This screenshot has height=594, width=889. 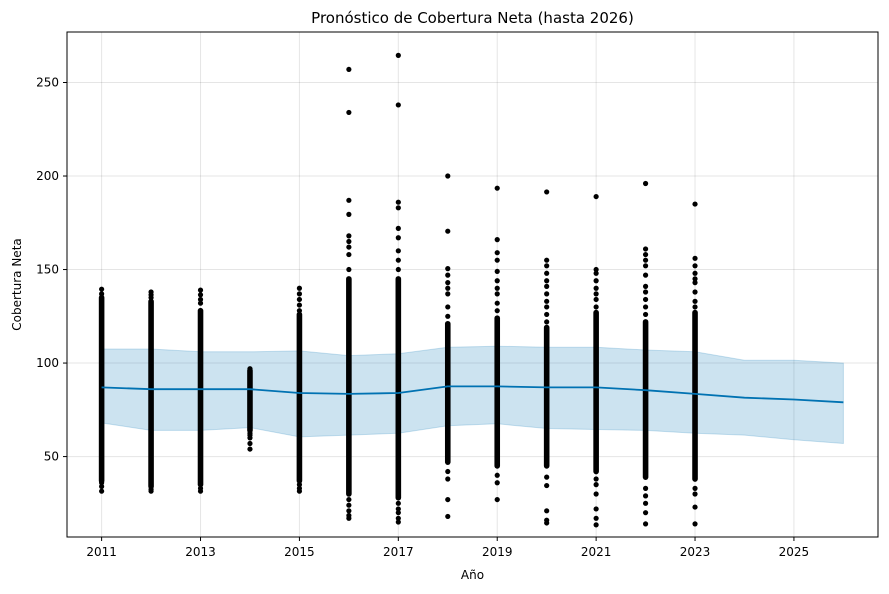 I want to click on y-tick-label: 250, so click(x=47, y=83).